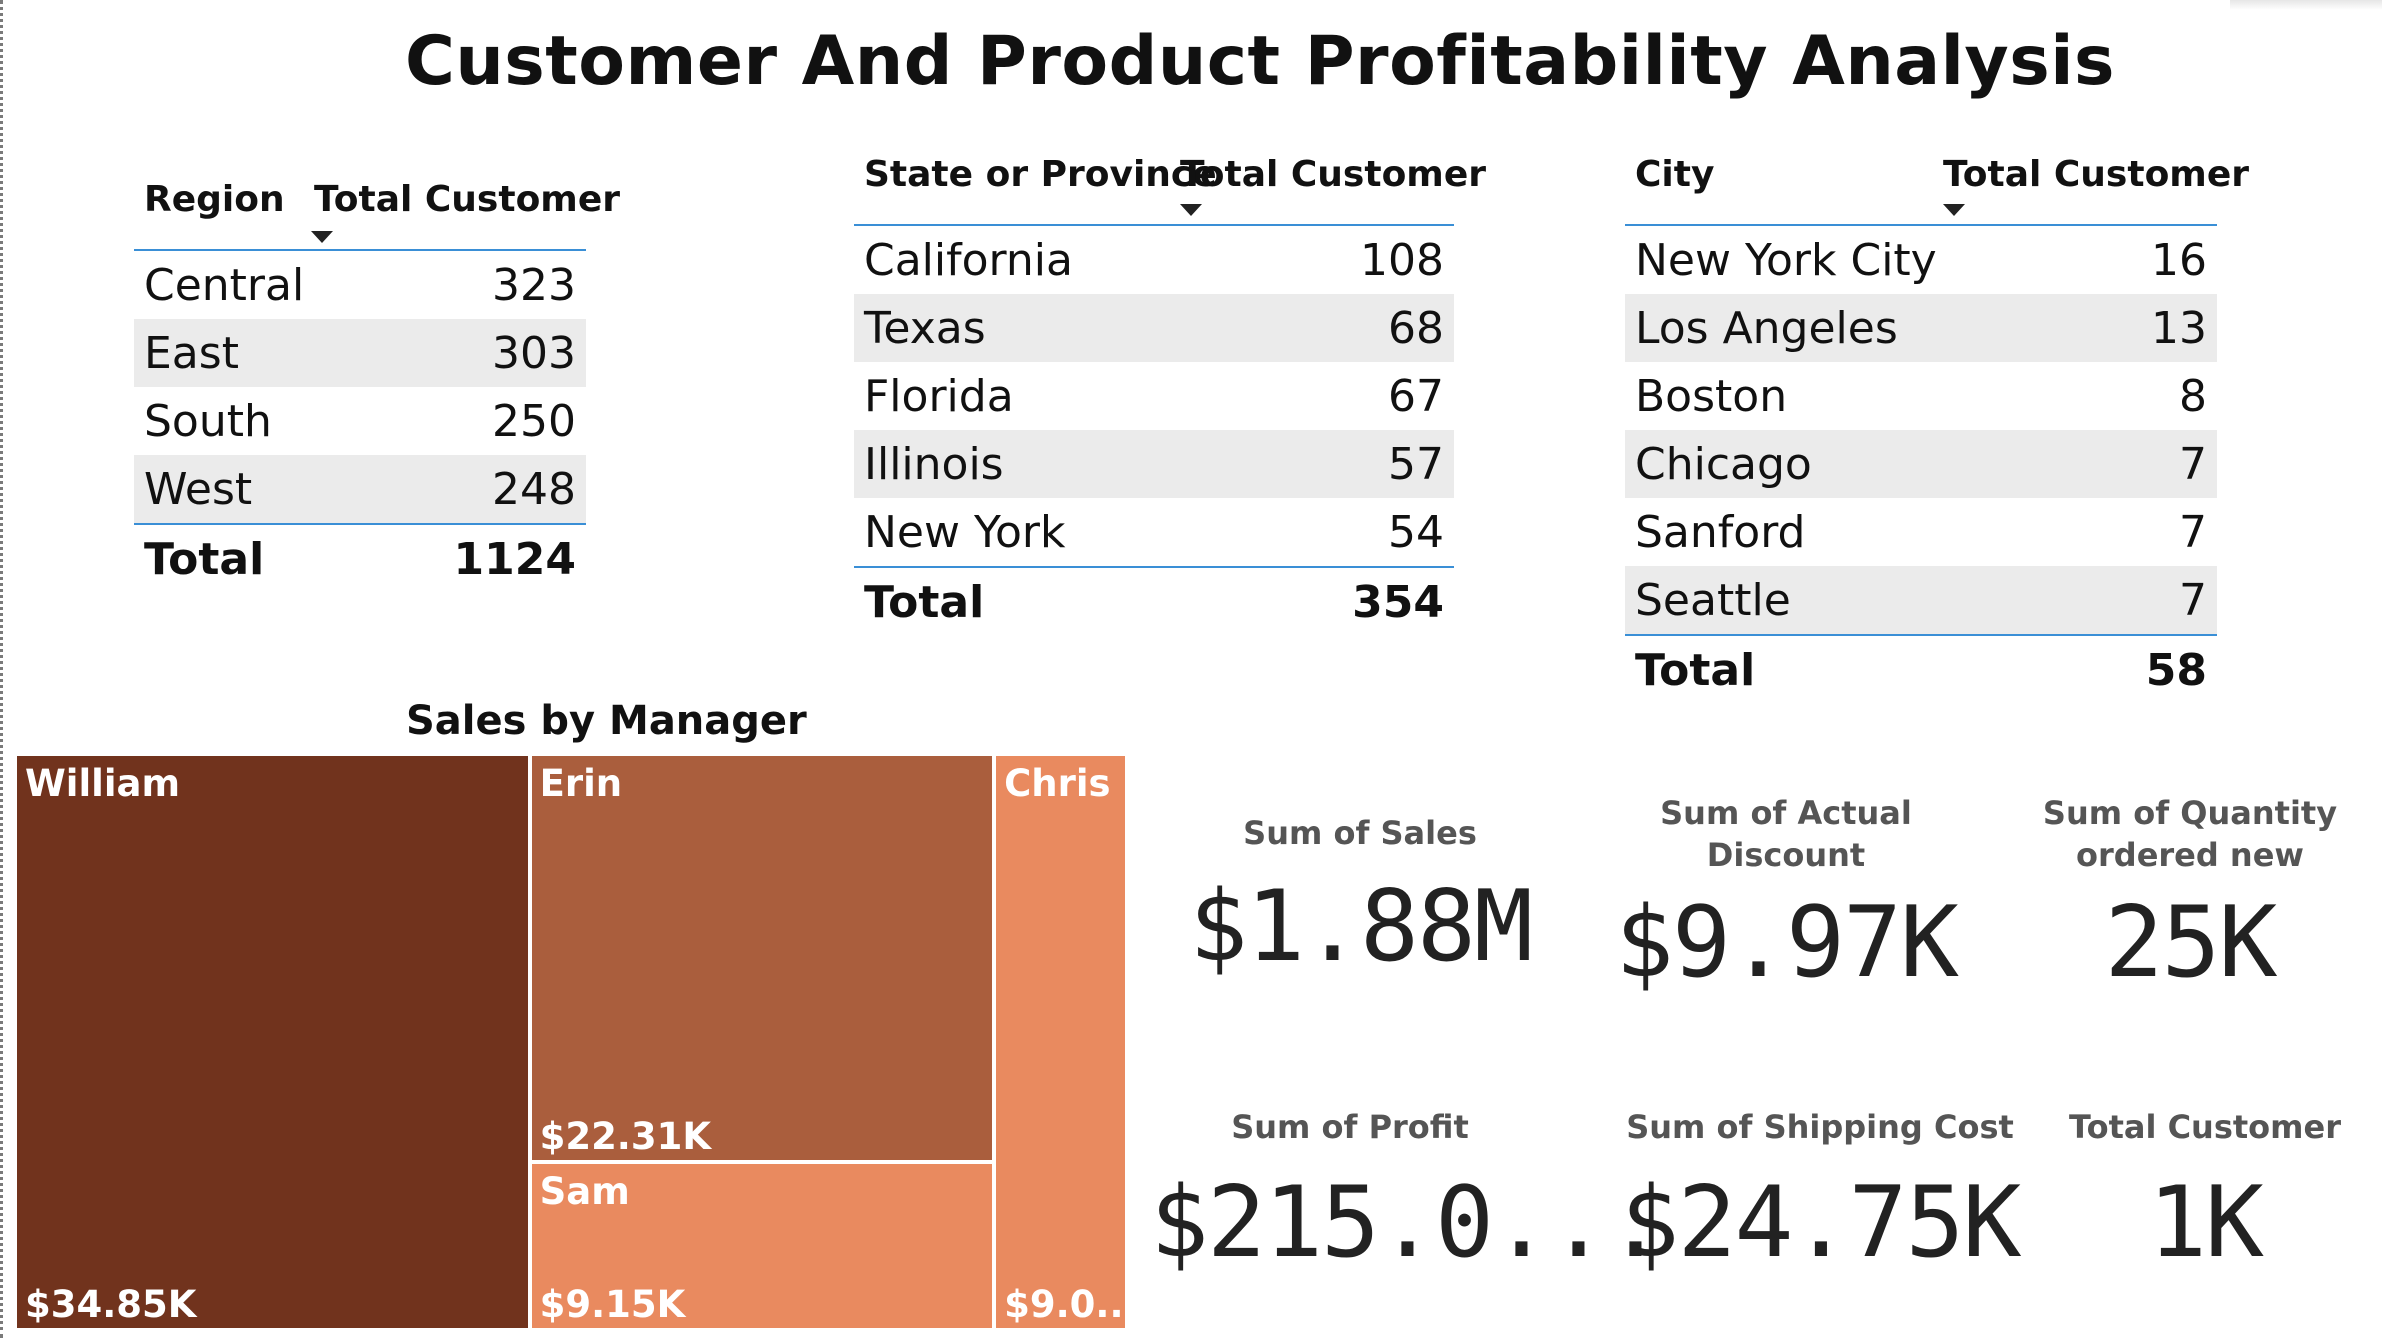 This screenshot has height=1338, width=2382. Describe the element at coordinates (1786, 943) in the screenshot. I see `card-value: $9.97K` at that location.